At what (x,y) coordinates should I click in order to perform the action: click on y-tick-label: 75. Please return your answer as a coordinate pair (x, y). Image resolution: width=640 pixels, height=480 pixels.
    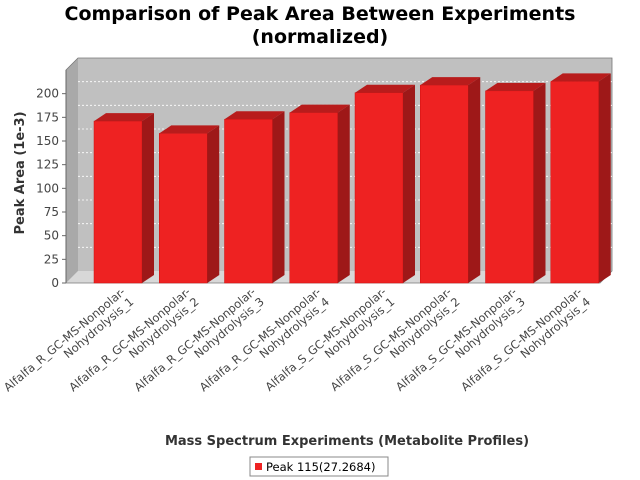
    Looking at the image, I should click on (51, 212).